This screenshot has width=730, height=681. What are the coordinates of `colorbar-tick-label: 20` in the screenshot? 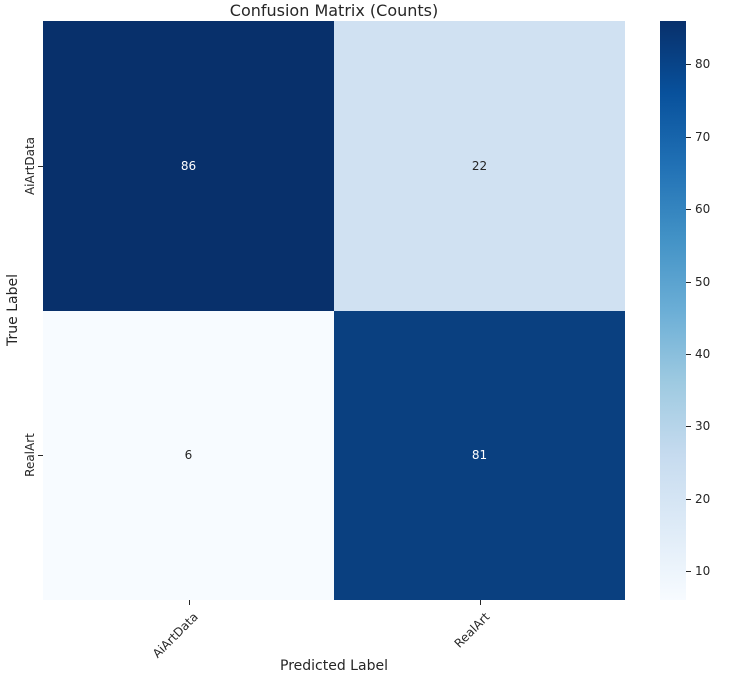 It's located at (703, 498).